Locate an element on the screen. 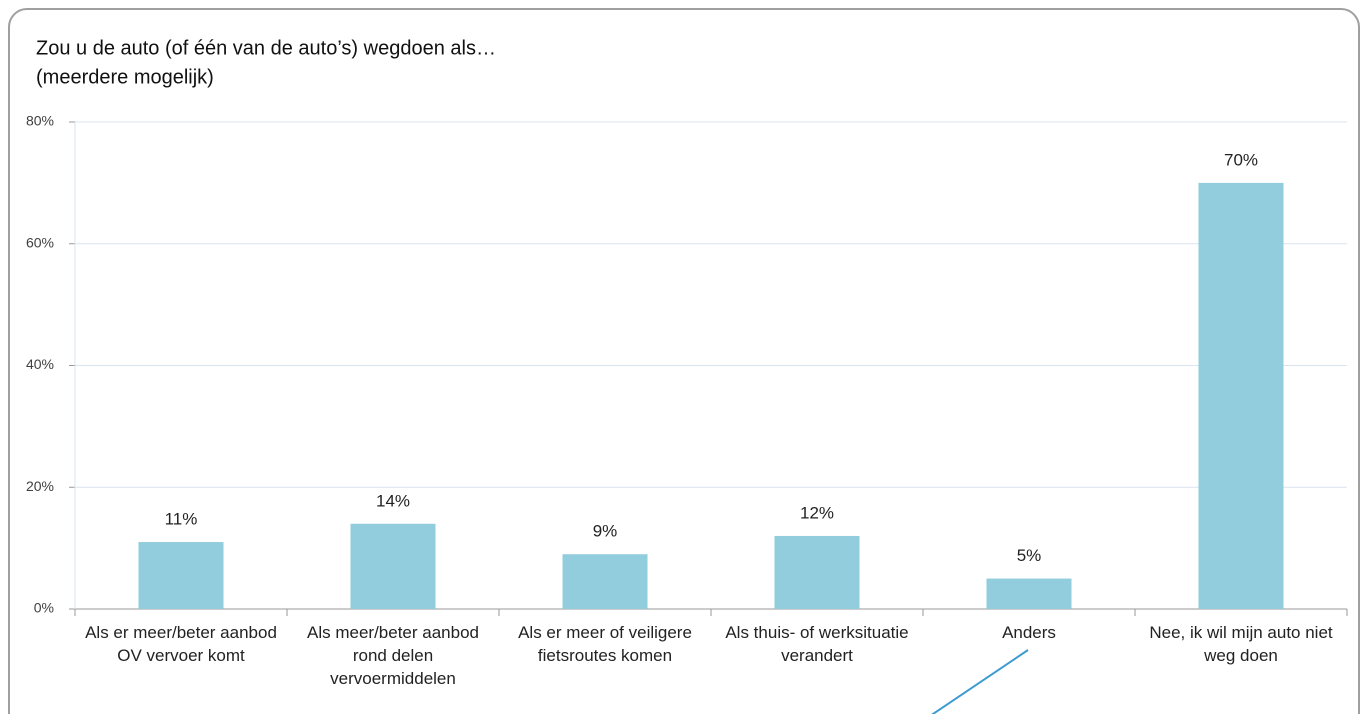  value-label: 5% is located at coordinates (1029, 555).